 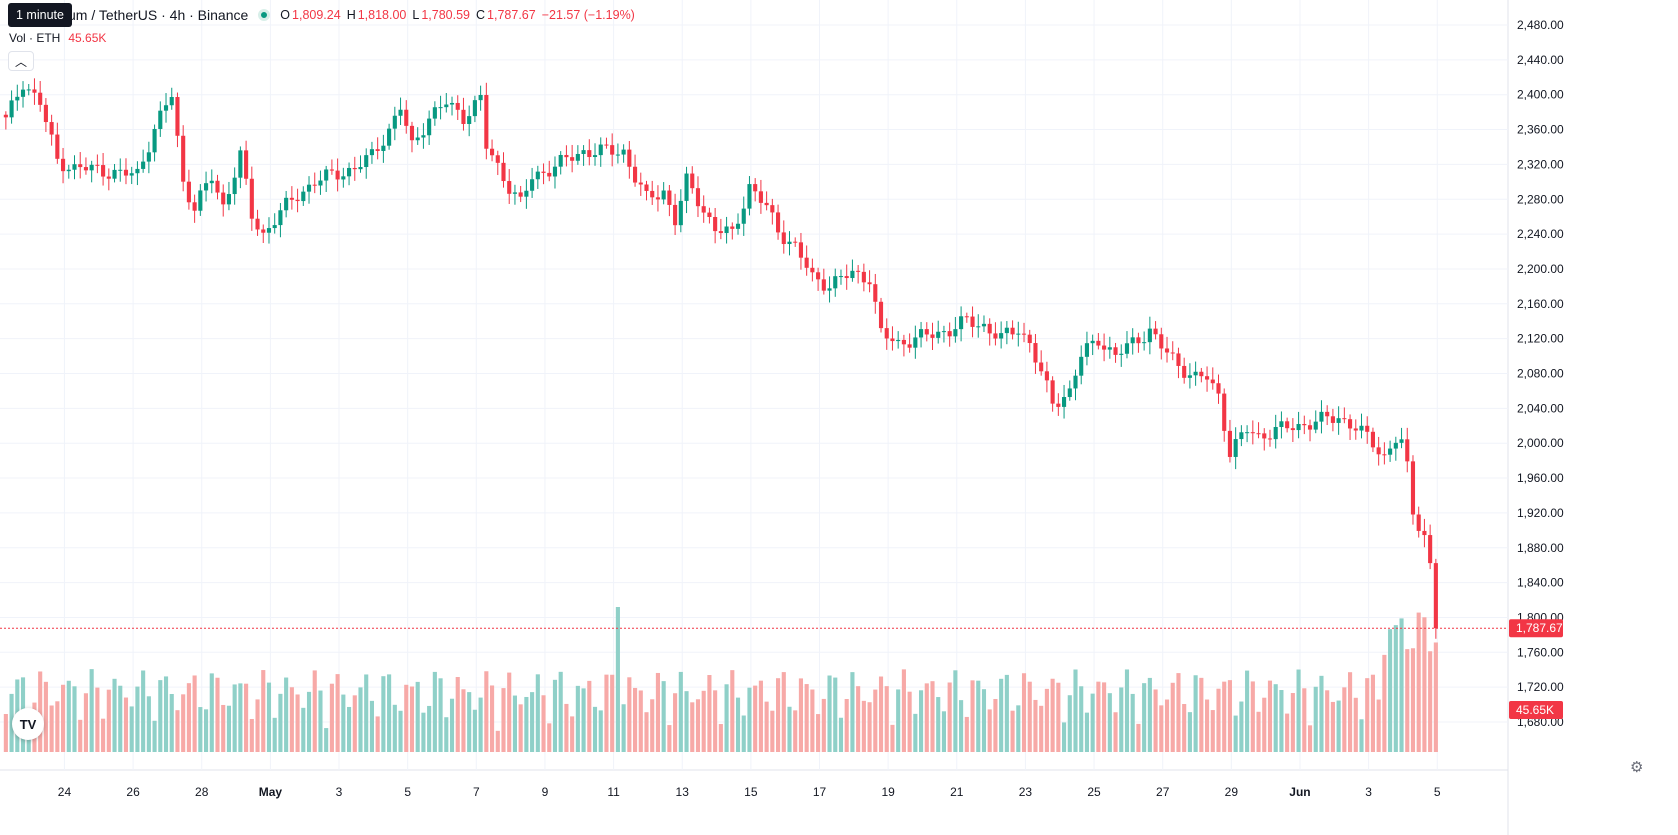 What do you see at coordinates (1540, 199) in the screenshot?
I see `y-tick-label: 2,280.00` at bounding box center [1540, 199].